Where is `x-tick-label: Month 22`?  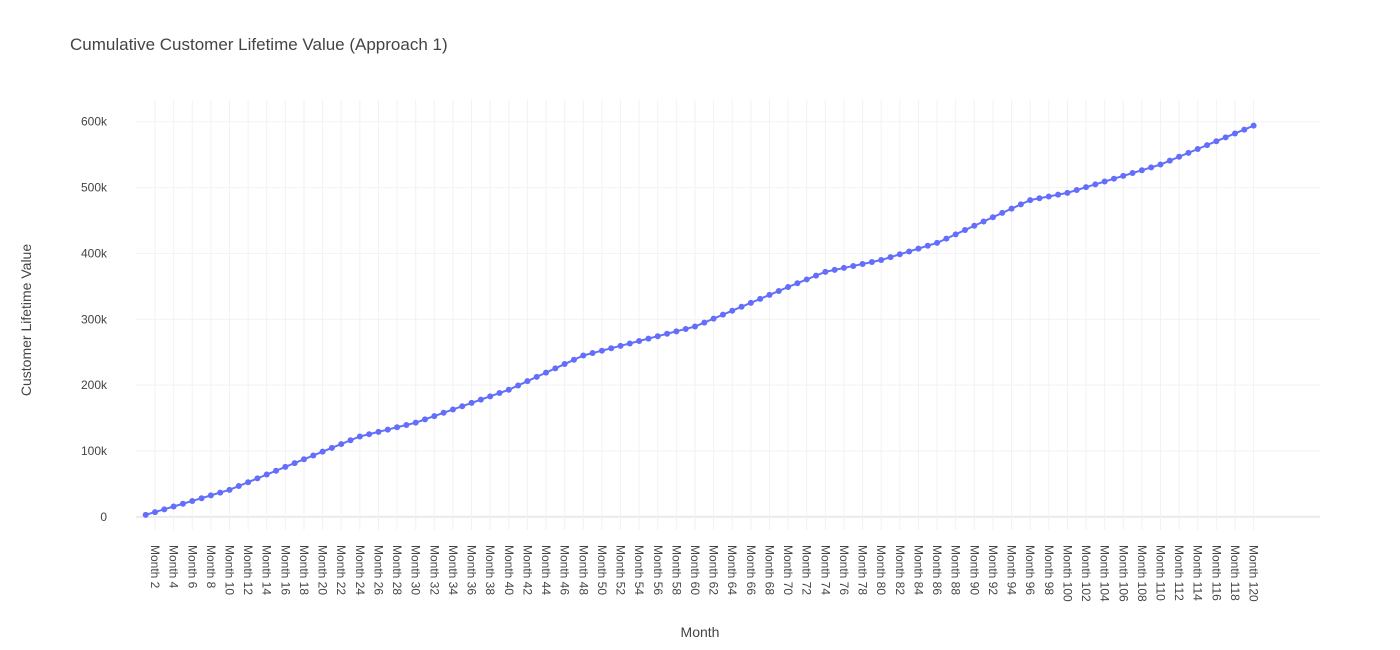 x-tick-label: Month 22 is located at coordinates (341, 570).